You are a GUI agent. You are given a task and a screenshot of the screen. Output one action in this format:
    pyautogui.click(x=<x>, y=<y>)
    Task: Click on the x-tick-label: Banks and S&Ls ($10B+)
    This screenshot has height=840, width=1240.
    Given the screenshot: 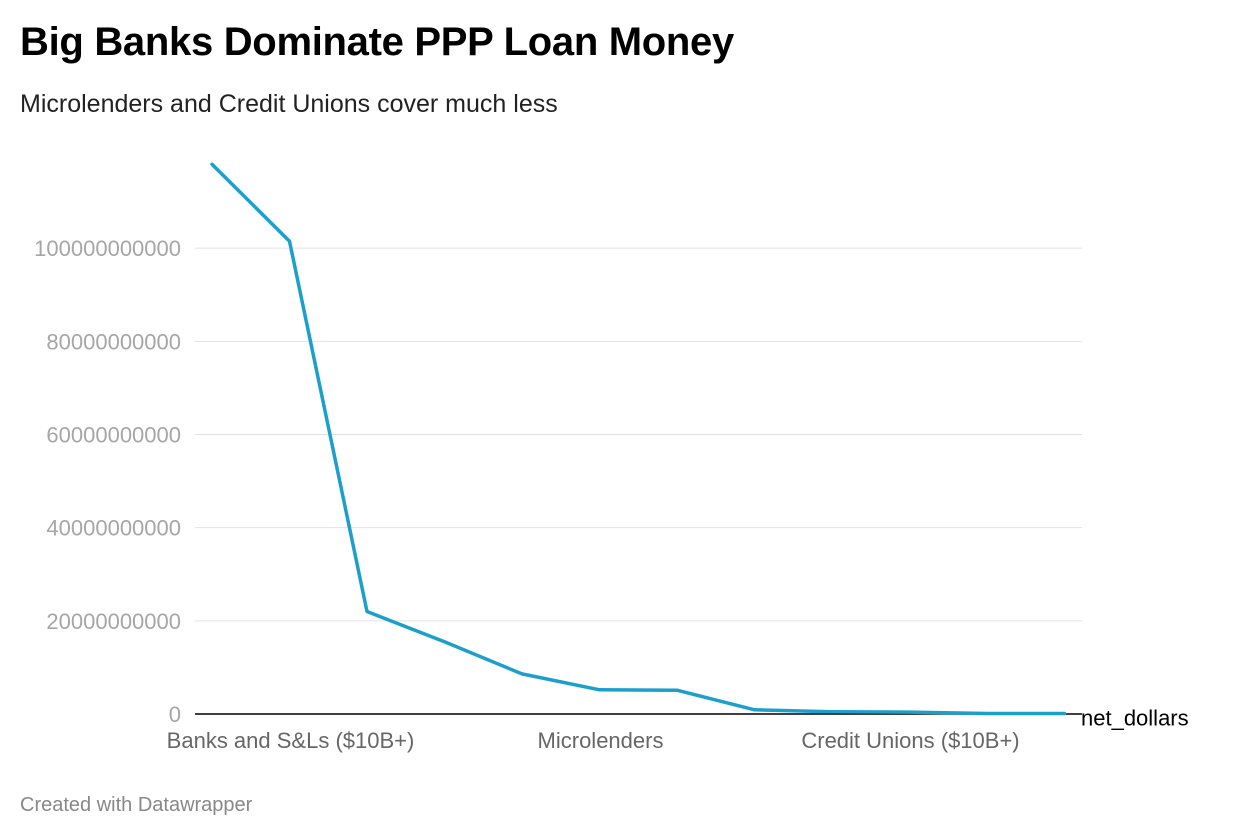 What is the action you would take?
    pyautogui.click(x=291, y=740)
    